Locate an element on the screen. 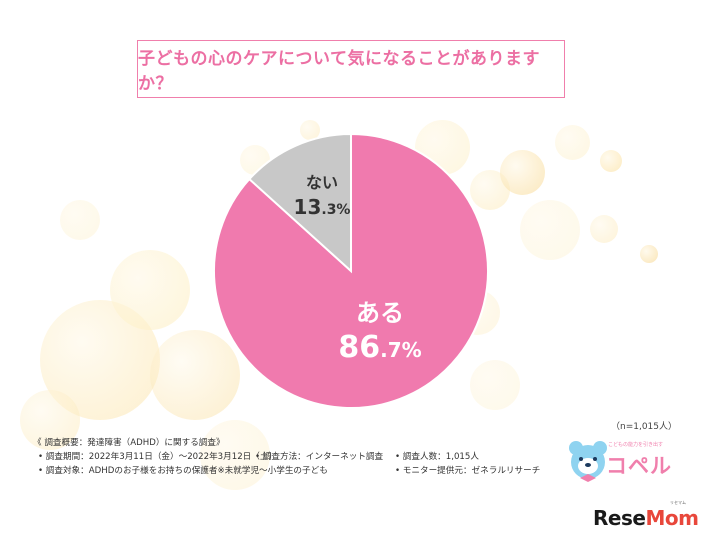  notes-heading: 《 調査概要：発達障害（ADHD）に関する調査》 is located at coordinates (129, 443).